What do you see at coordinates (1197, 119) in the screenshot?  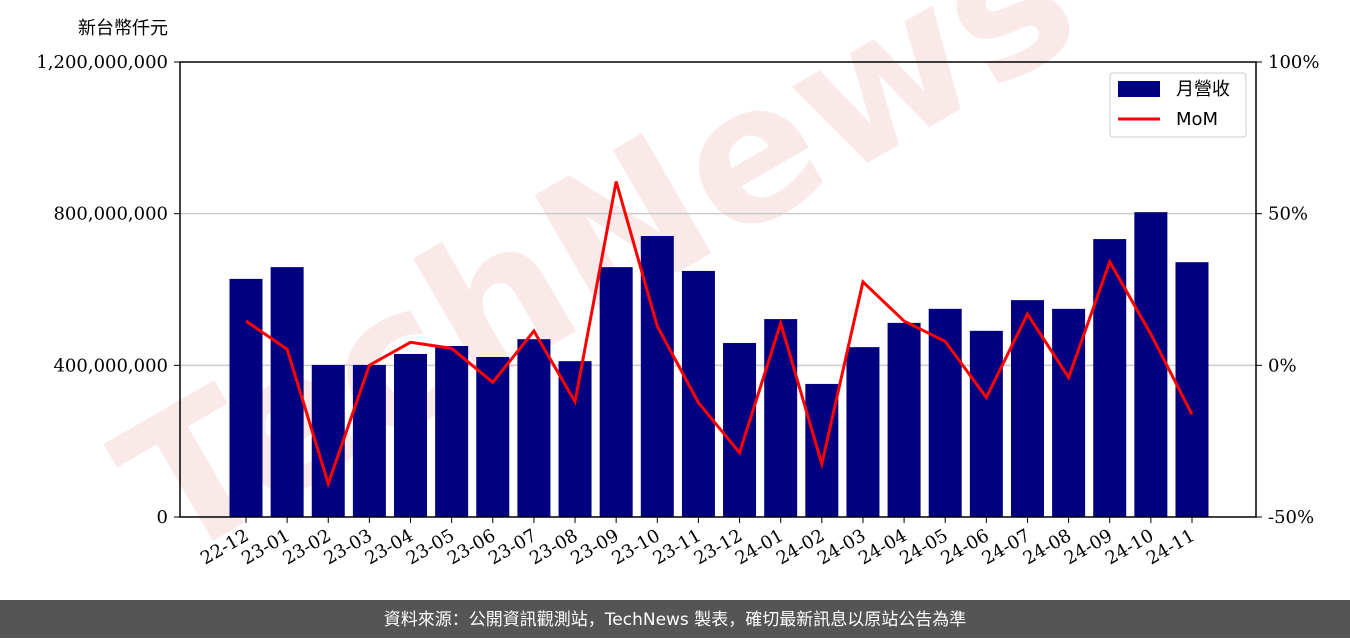 I see `legend-label: MoM` at bounding box center [1197, 119].